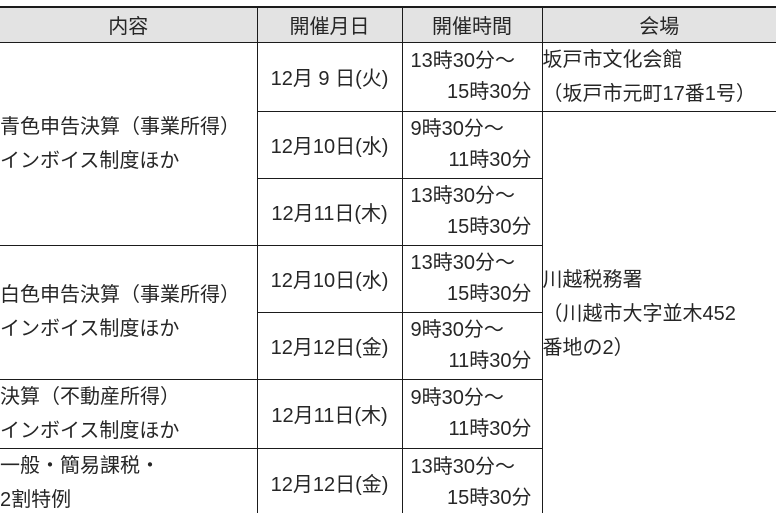 Image resolution: width=776 pixels, height=513 pixels. What do you see at coordinates (329, 76) in the screenshot?
I see `date-cell: 12月 9 日(火)` at bounding box center [329, 76].